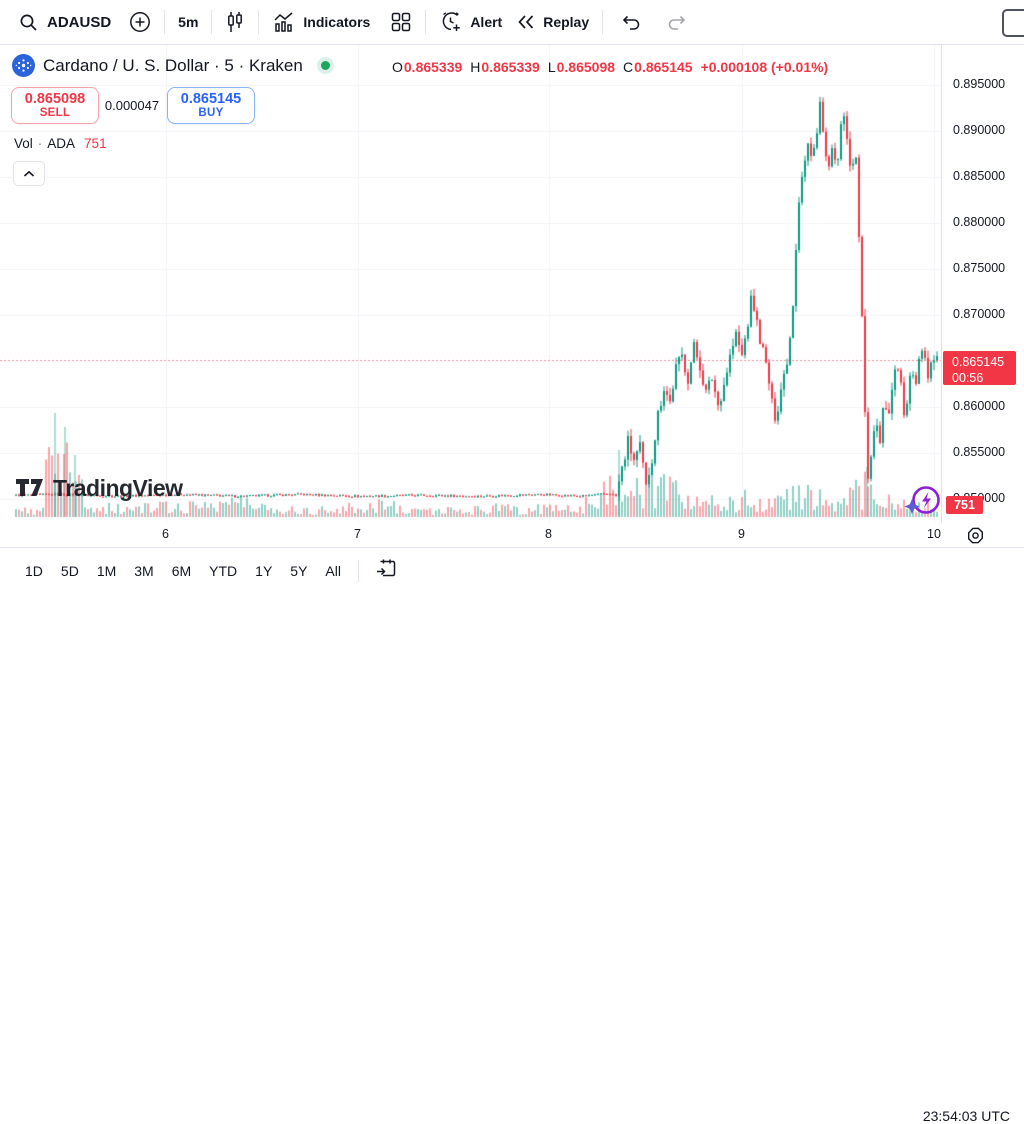 This screenshot has width=1024, height=1124. I want to click on calendar-goto-icon, so click(386, 571).